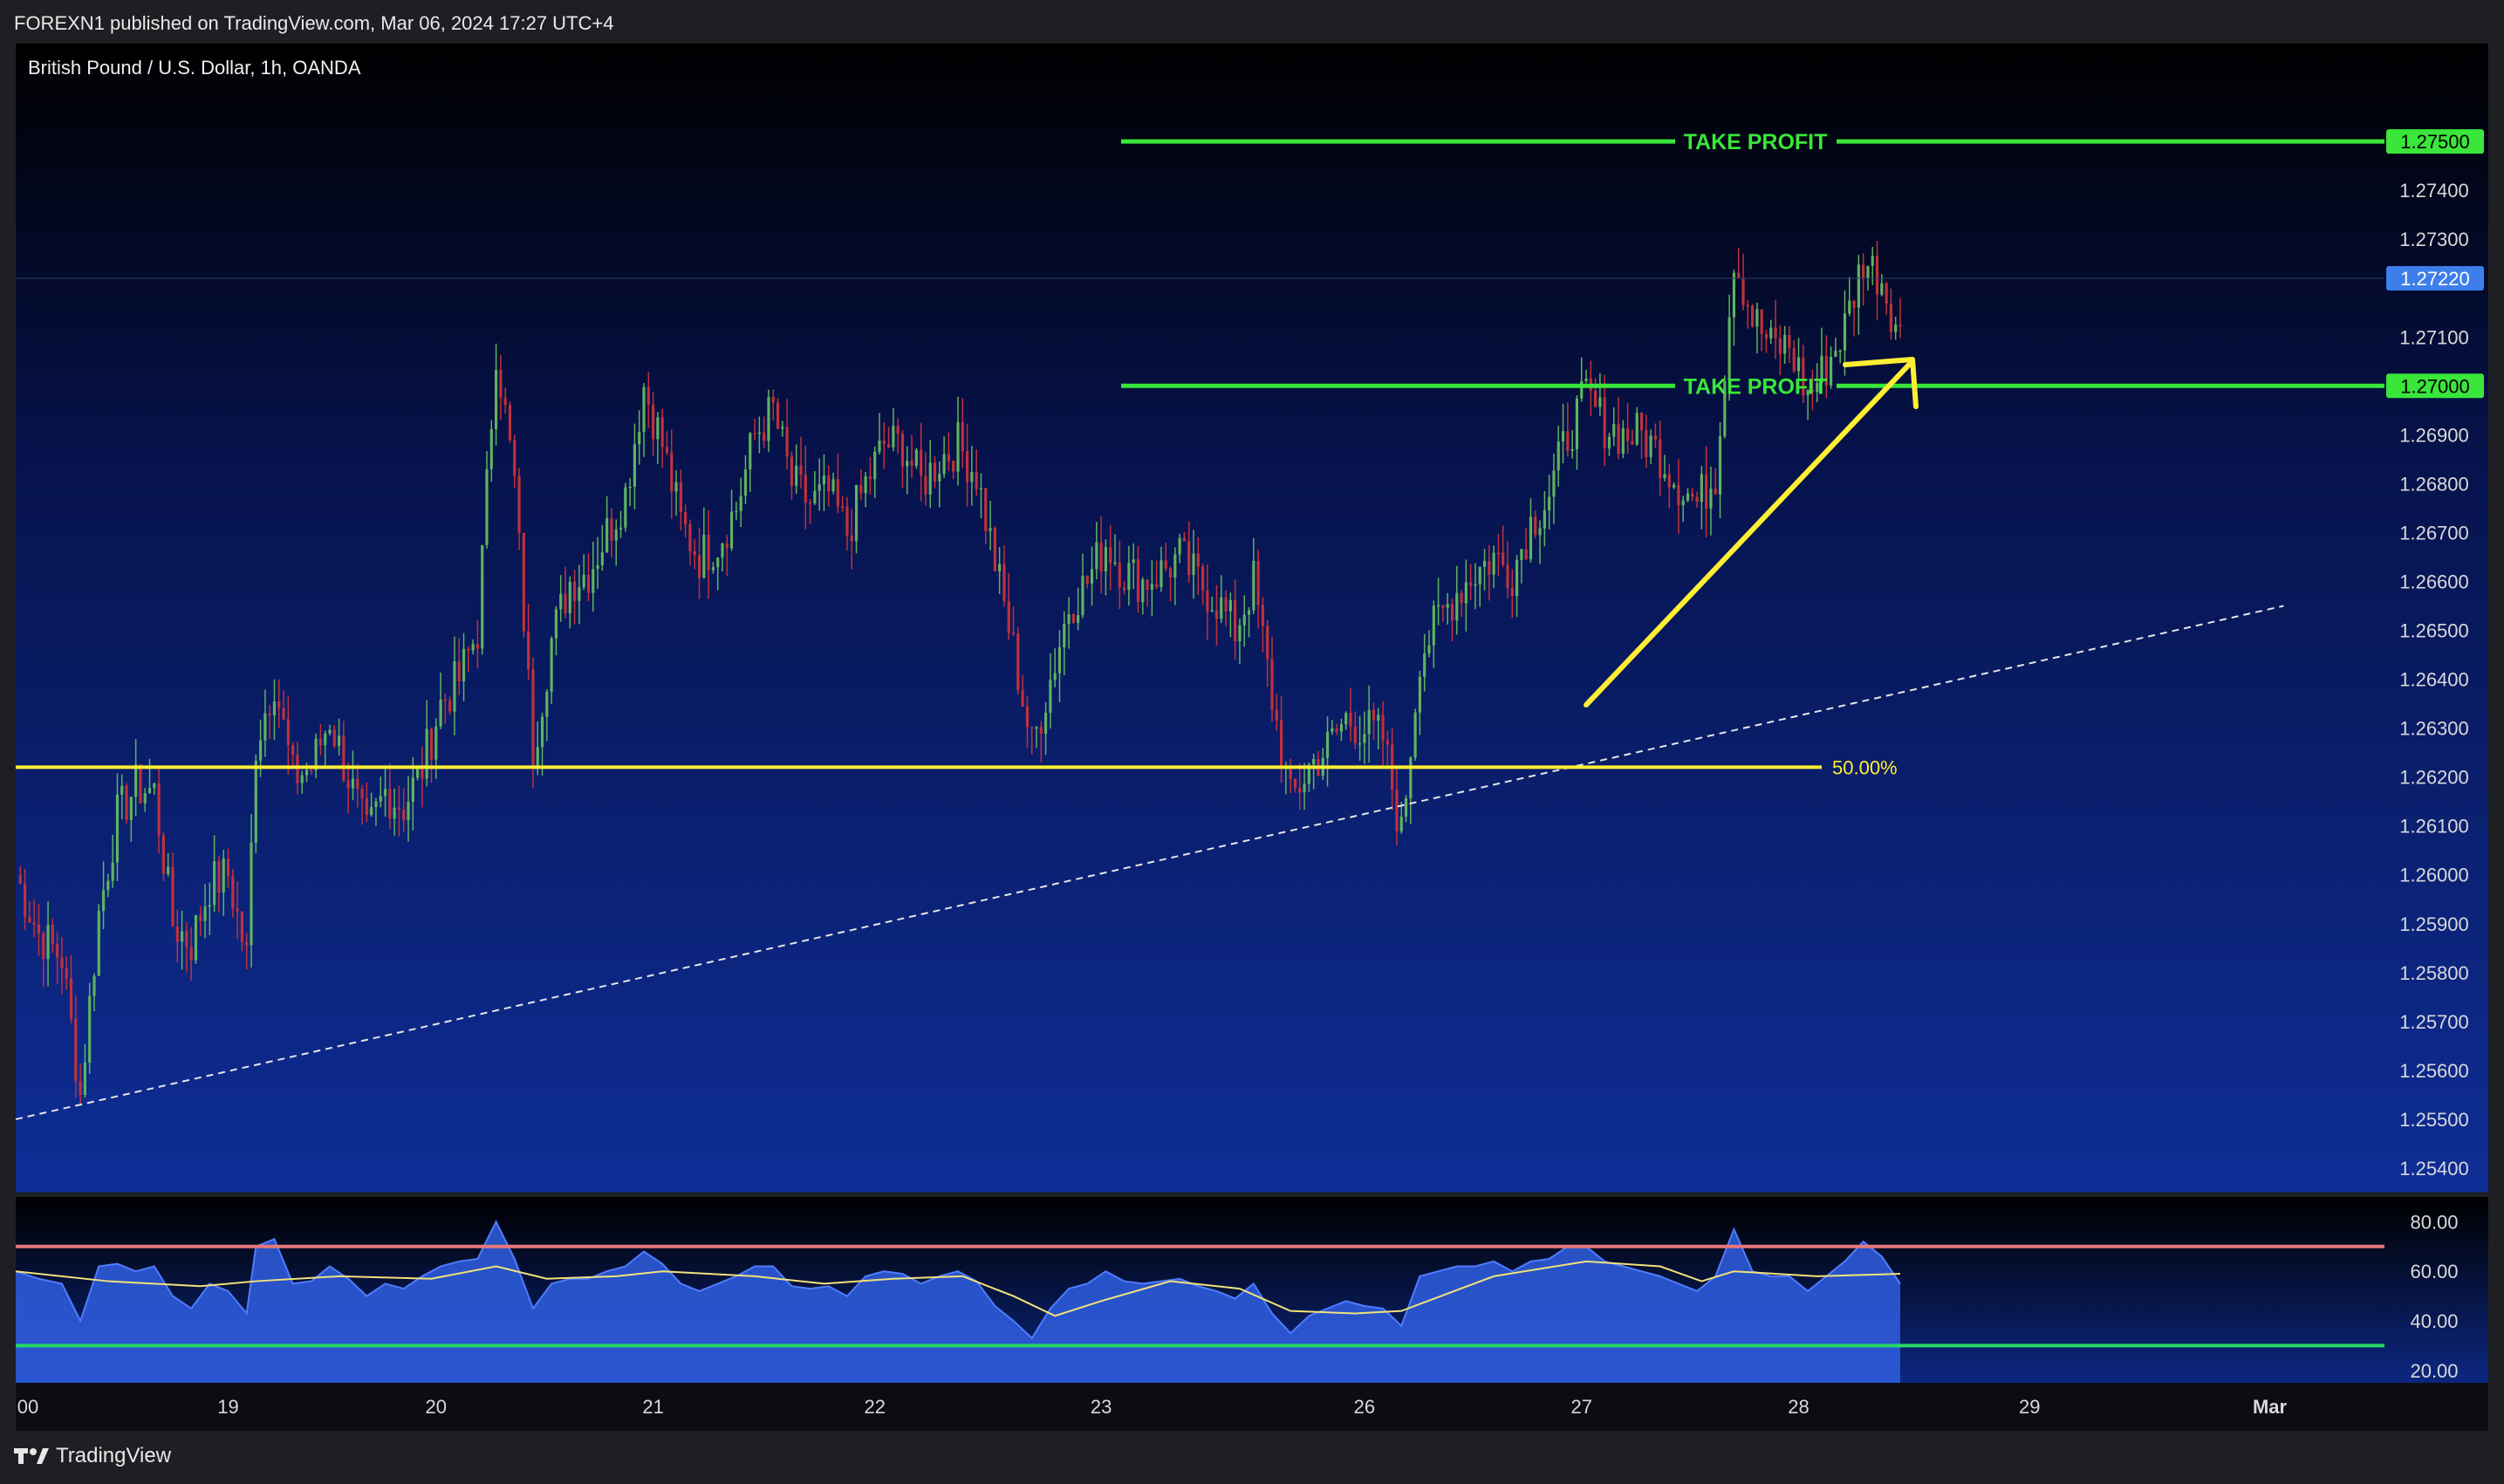 This screenshot has width=2504, height=1484. Describe the element at coordinates (2434, 973) in the screenshot. I see `price-tick-label: 1.25800` at that location.